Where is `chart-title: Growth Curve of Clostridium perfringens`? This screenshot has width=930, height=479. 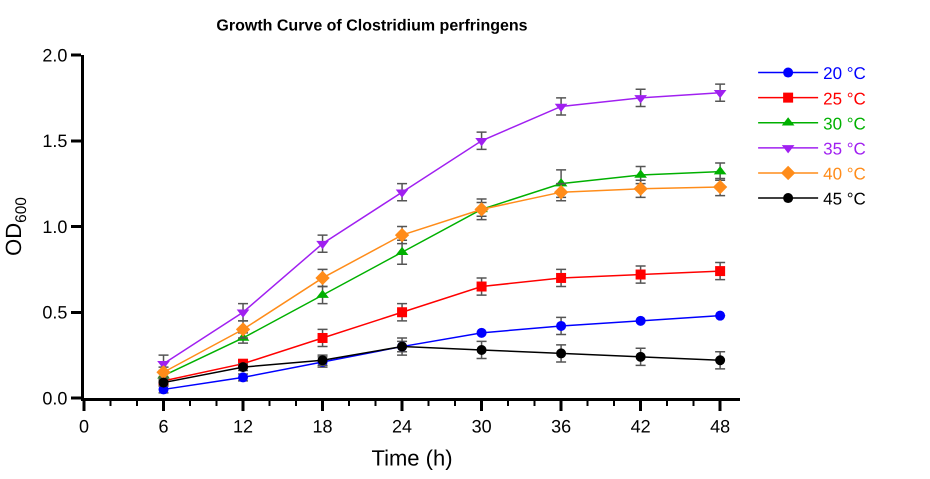 chart-title: Growth Curve of Clostridium perfringens is located at coordinates (372, 25).